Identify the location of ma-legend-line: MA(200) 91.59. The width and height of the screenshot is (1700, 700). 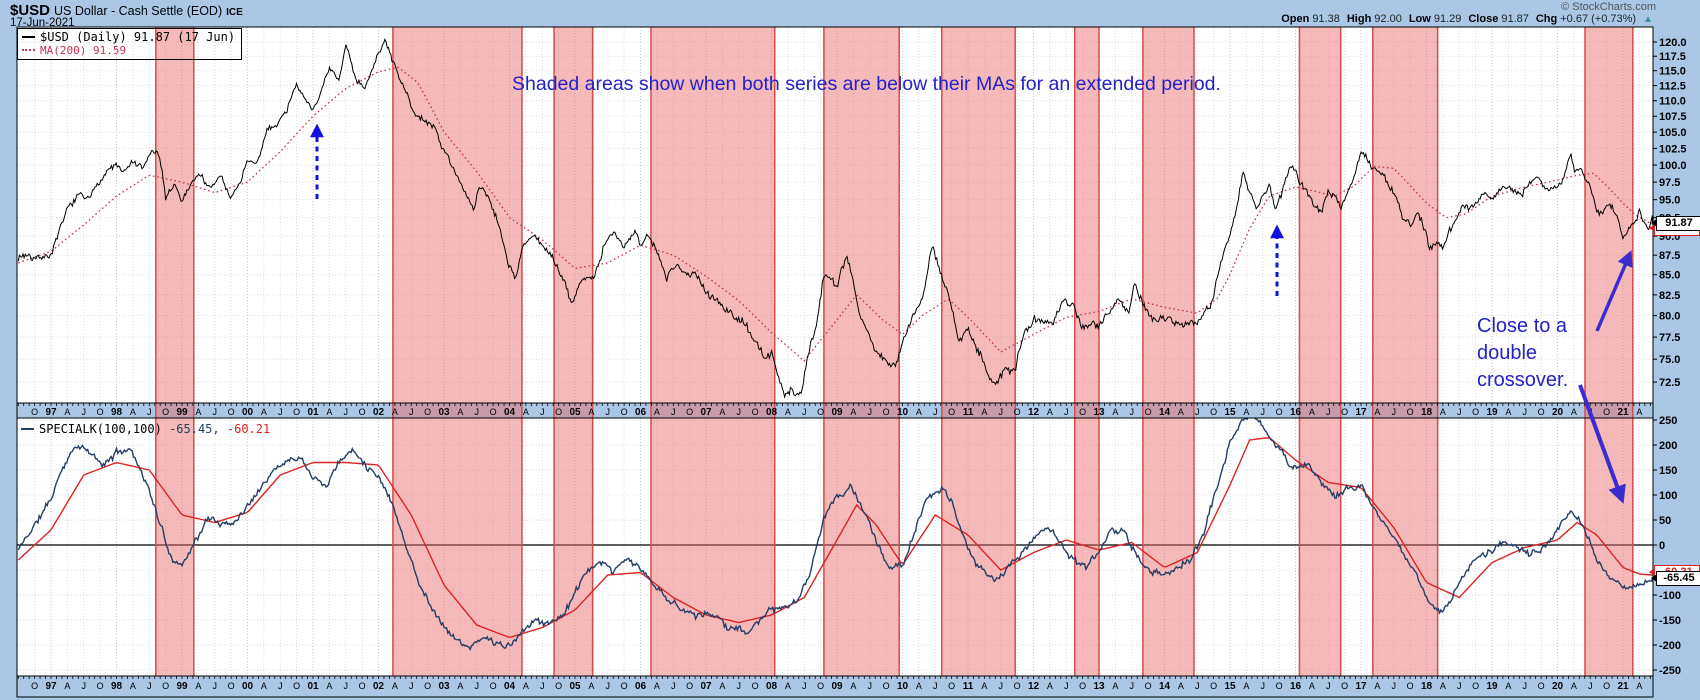
(128, 50).